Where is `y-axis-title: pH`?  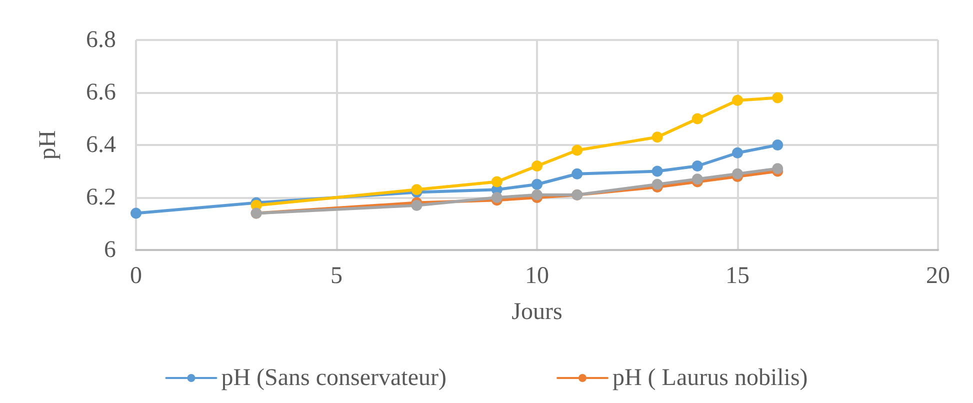 y-axis-title: pH is located at coordinates (48, 145).